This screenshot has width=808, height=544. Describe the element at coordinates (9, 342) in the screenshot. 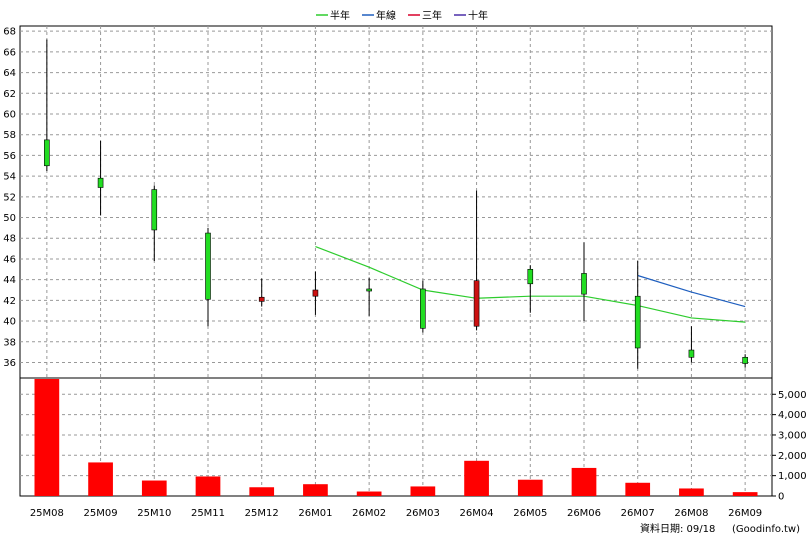

I see `price-tick-label: 38` at that location.